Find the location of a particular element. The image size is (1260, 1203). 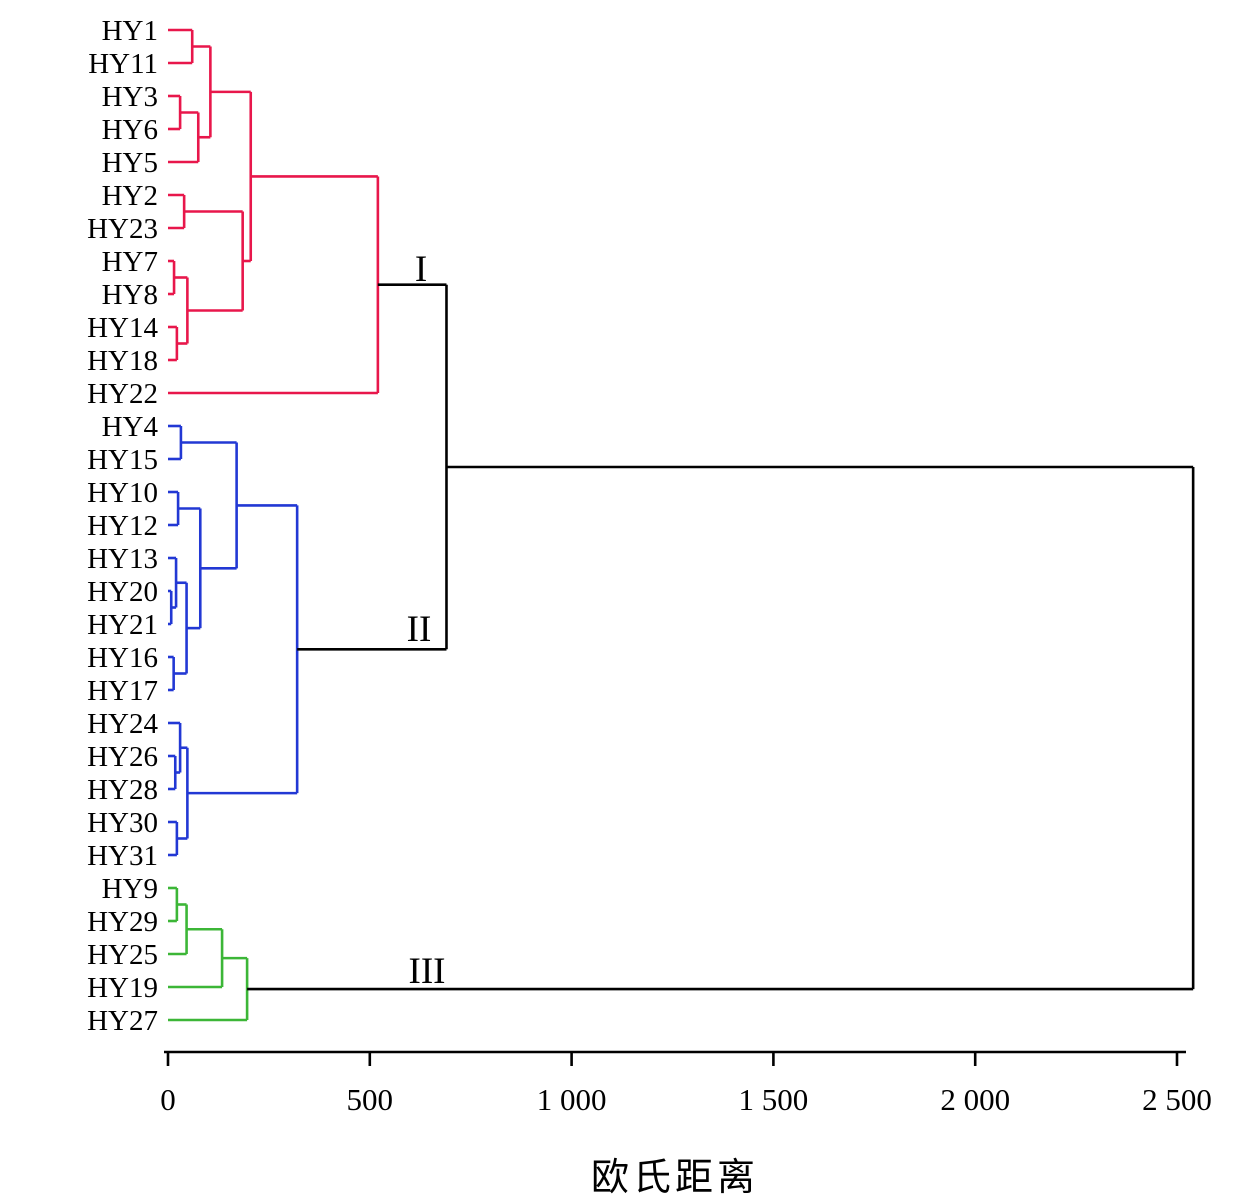

leaf-label: HY31 is located at coordinates (122, 856).